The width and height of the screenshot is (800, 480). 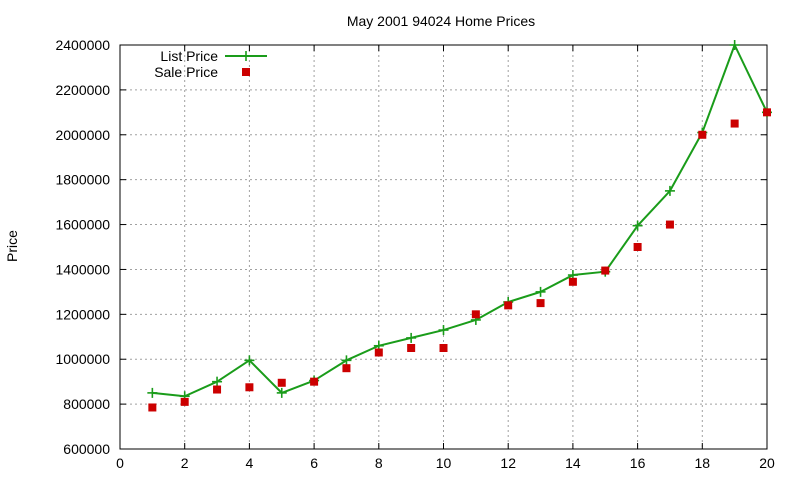 What do you see at coordinates (638, 463) in the screenshot?
I see `x-tick-label: 16` at bounding box center [638, 463].